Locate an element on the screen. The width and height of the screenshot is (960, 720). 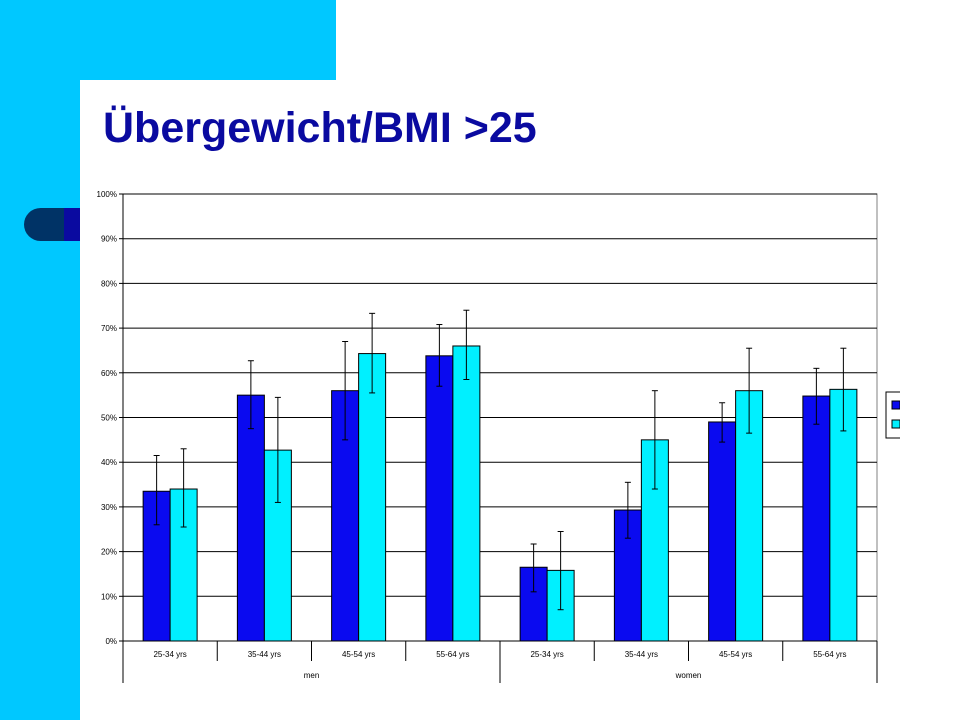
y-tick-label: 10% is located at coordinates (109, 596).